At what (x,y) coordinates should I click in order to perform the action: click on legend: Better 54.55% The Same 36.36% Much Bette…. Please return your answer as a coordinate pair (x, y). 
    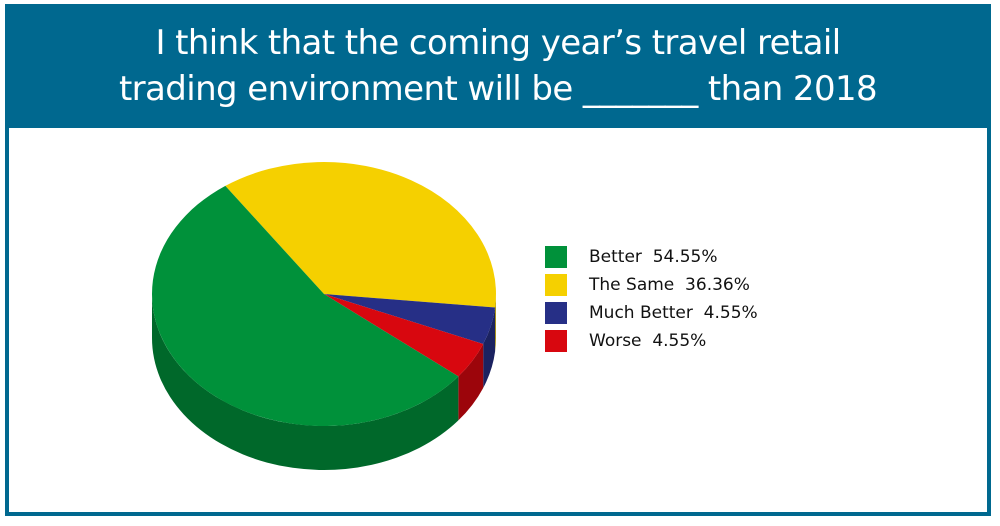
    Looking at the image, I should click on (651, 299).